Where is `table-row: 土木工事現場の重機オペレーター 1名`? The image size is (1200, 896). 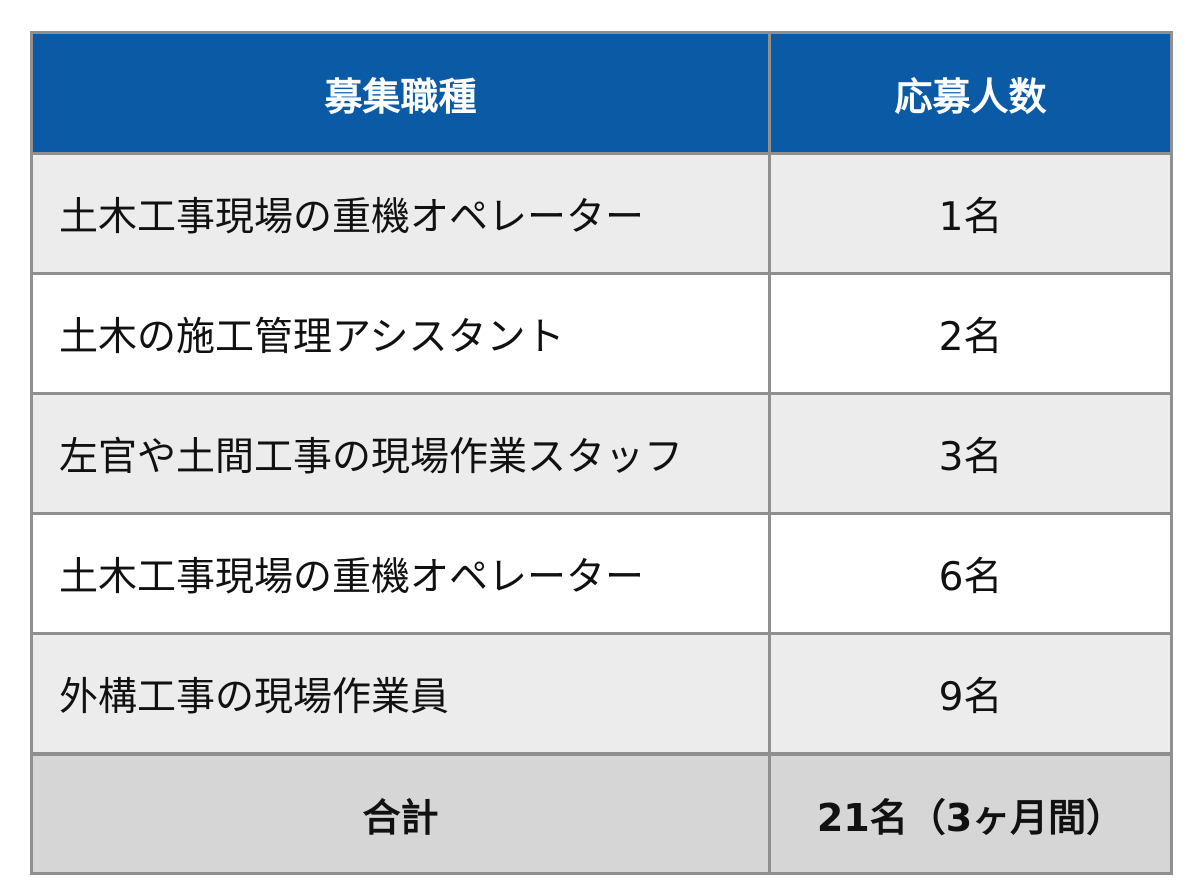 table-row: 土木工事現場の重機オペレーター 1名 is located at coordinates (601, 213).